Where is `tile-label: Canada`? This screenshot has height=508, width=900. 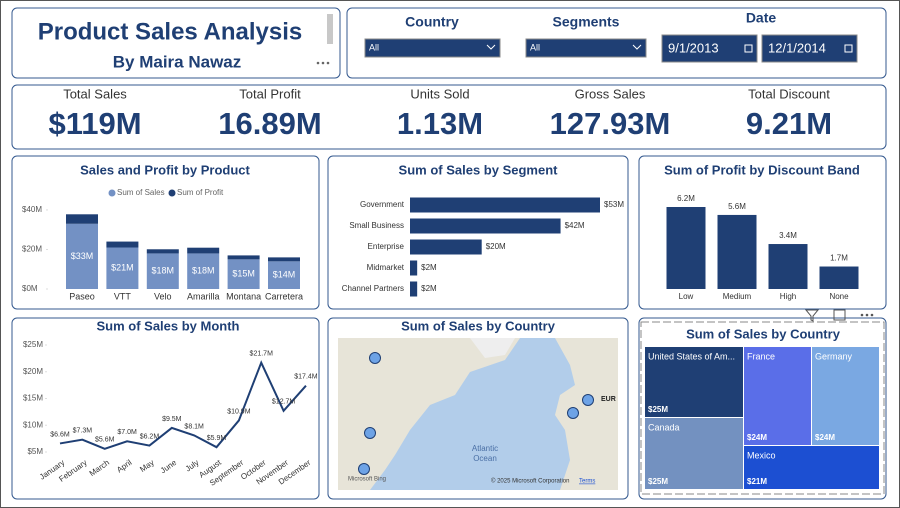
tile-label: Canada is located at coordinates (664, 427).